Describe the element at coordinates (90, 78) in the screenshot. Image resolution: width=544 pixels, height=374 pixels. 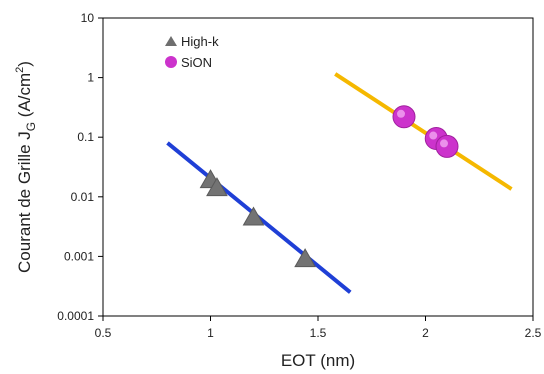
I see `y-tick-label: 1` at that location.